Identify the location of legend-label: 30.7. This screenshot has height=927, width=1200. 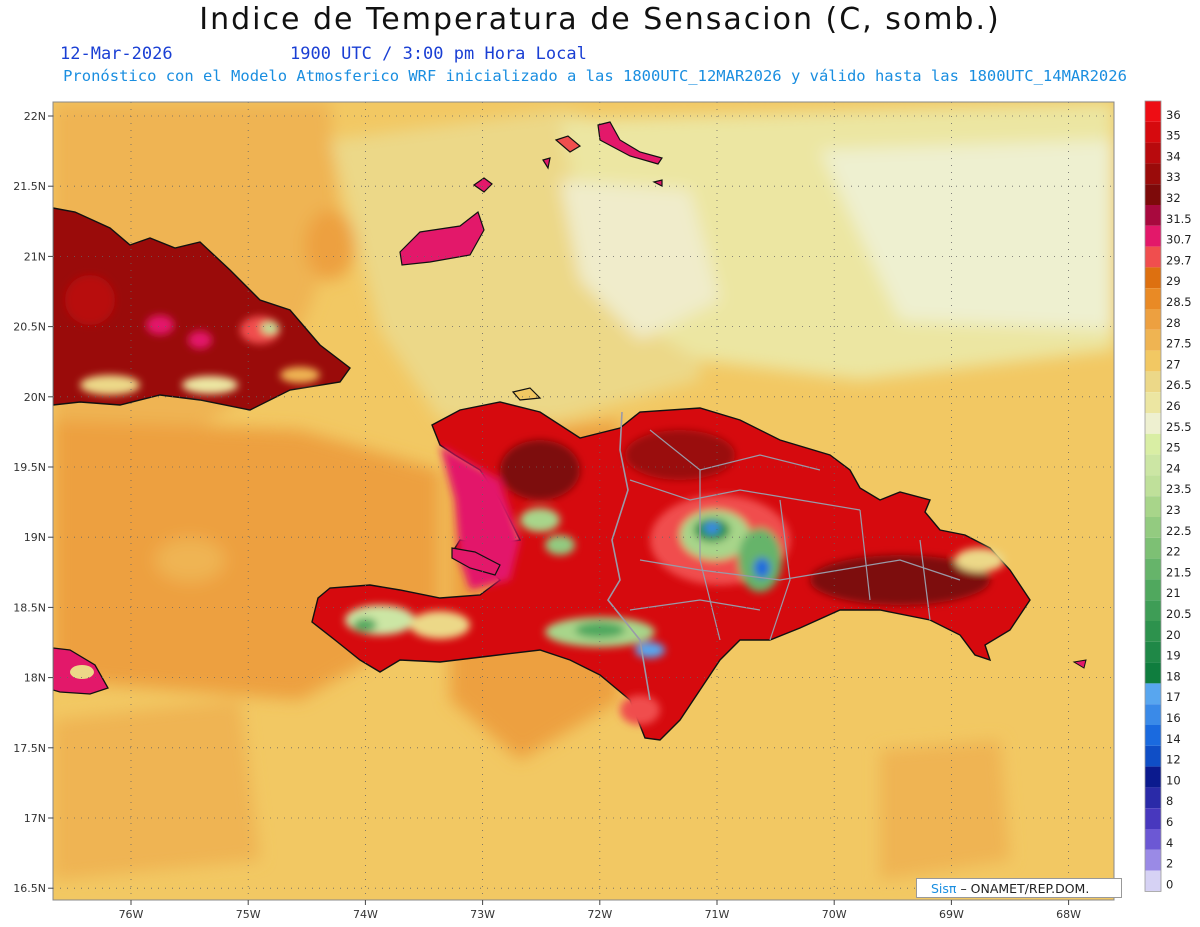
(1179, 240).